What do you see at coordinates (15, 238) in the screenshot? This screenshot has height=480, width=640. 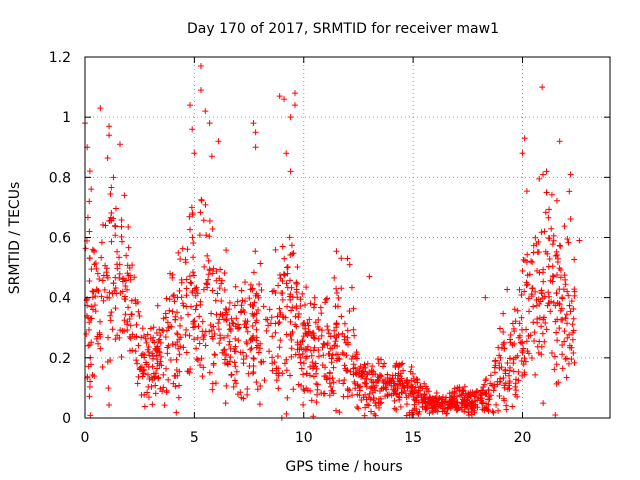 I see `y-axis-label: SRMTID / TECUs` at bounding box center [15, 238].